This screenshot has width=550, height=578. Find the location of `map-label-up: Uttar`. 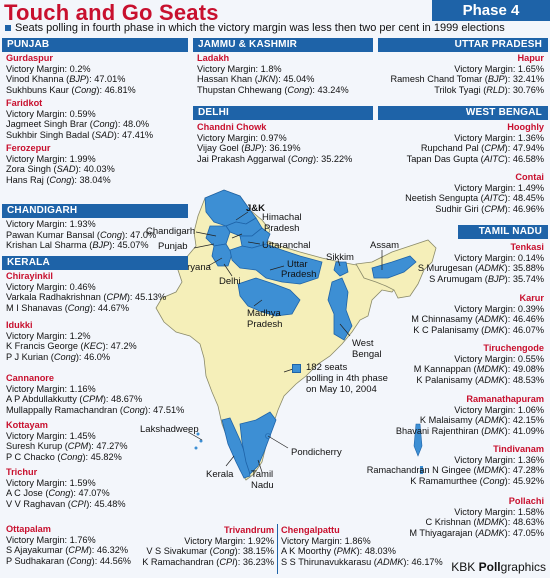

map-label-up: Uttar is located at coordinates (297, 264).